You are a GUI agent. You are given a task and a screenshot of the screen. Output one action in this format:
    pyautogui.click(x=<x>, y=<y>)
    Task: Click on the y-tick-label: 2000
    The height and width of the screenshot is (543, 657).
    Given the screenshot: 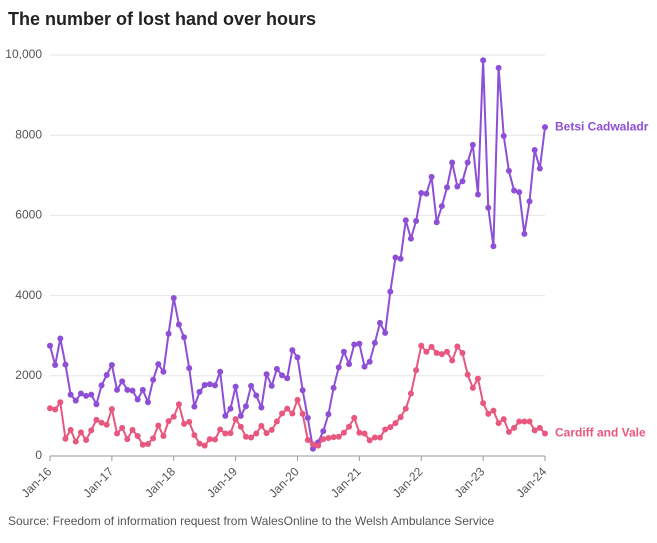 What is the action you would take?
    pyautogui.click(x=28, y=375)
    